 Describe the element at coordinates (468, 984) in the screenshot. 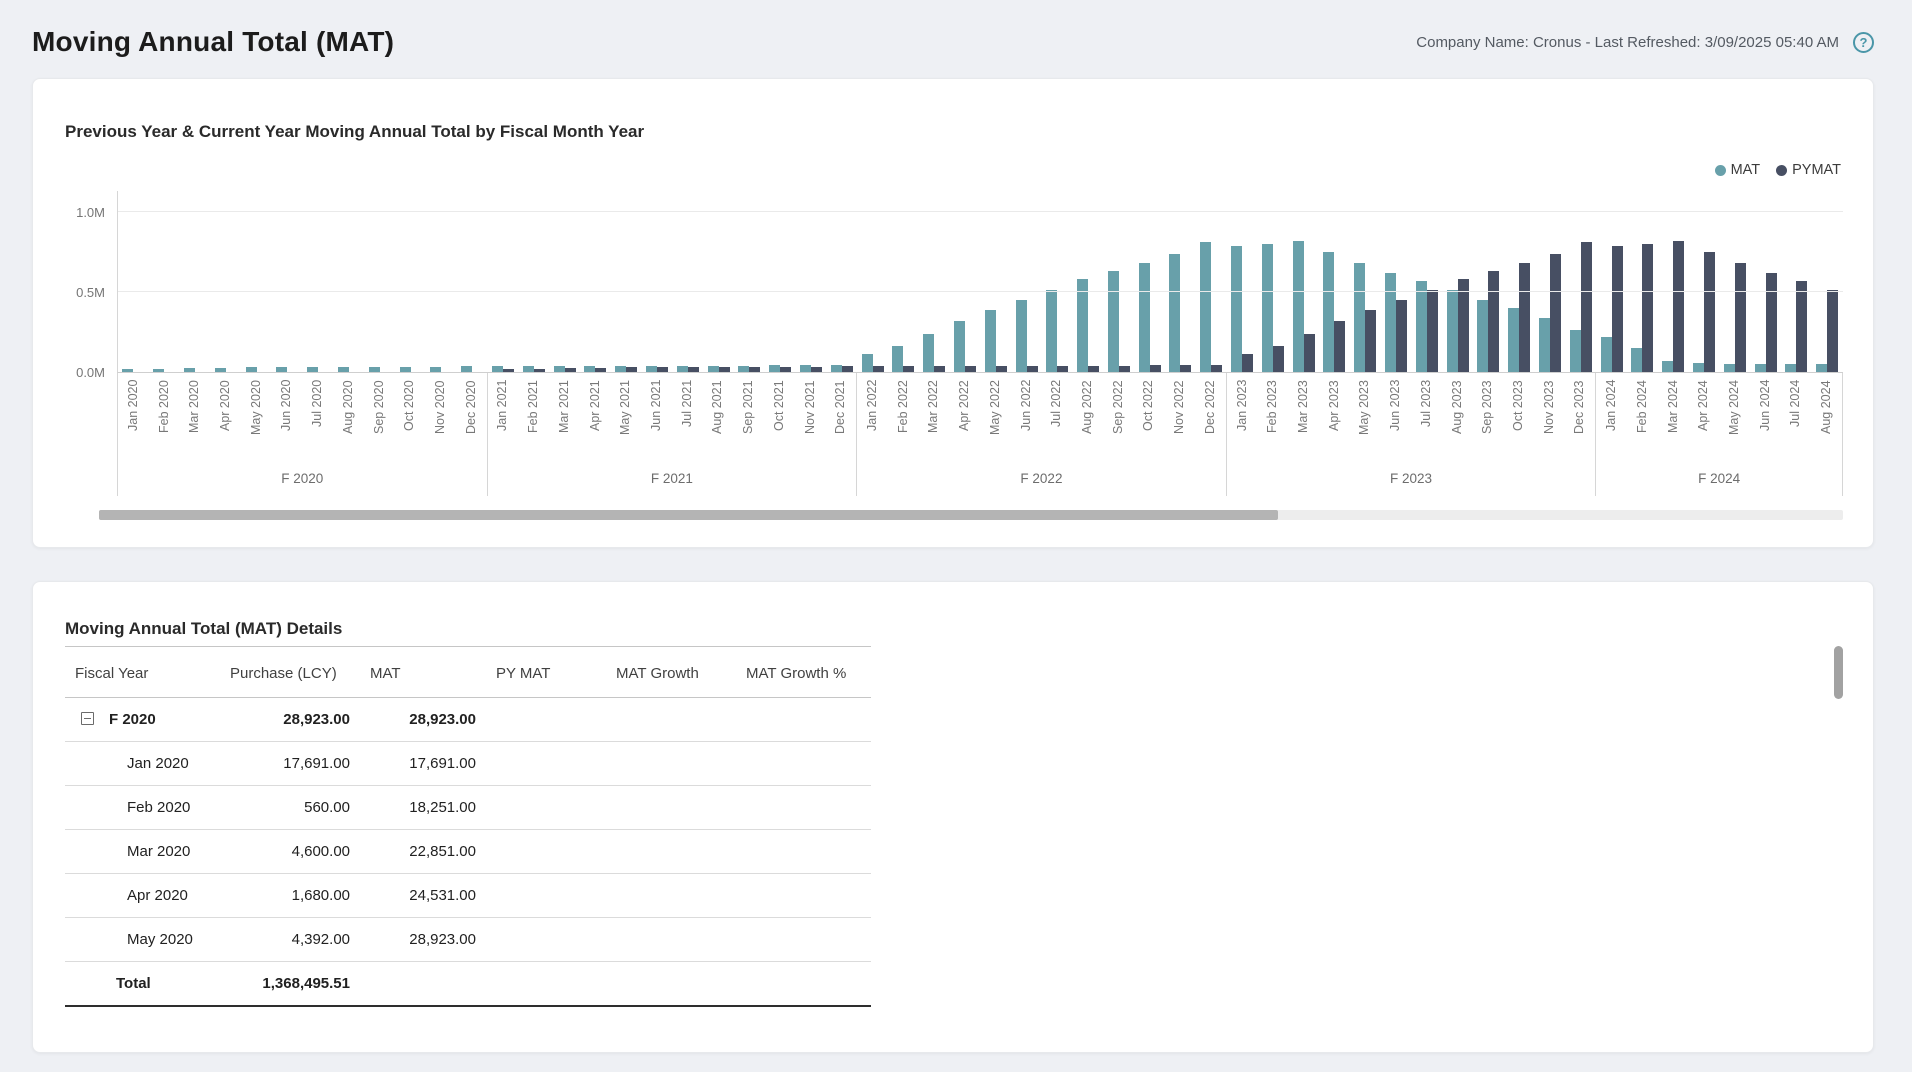

I see `table-row-total: Total 1,368,495.51` at that location.